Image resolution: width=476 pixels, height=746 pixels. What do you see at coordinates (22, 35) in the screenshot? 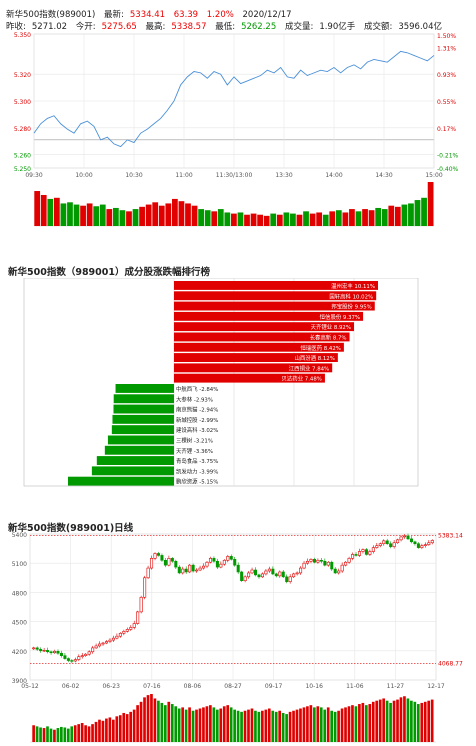
I see `intraday-y-tick: 5.350` at bounding box center [22, 35].